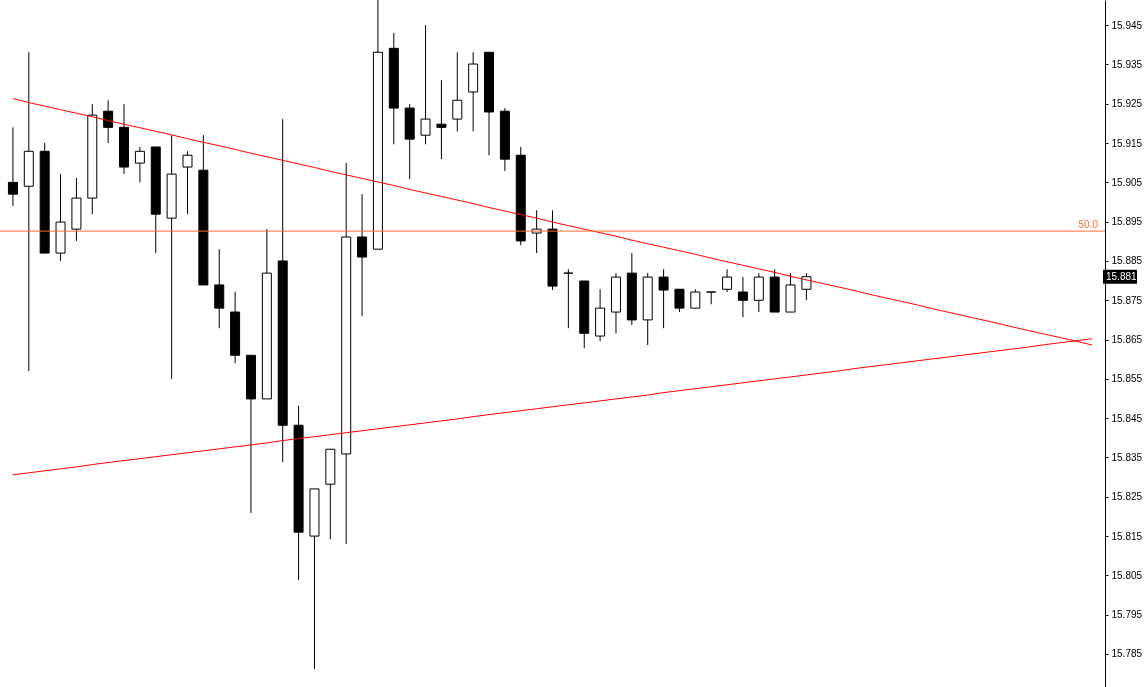 The height and width of the screenshot is (687, 1148). Describe the element at coordinates (1127, 418) in the screenshot. I see `y-tick-label: 15.845` at that location.